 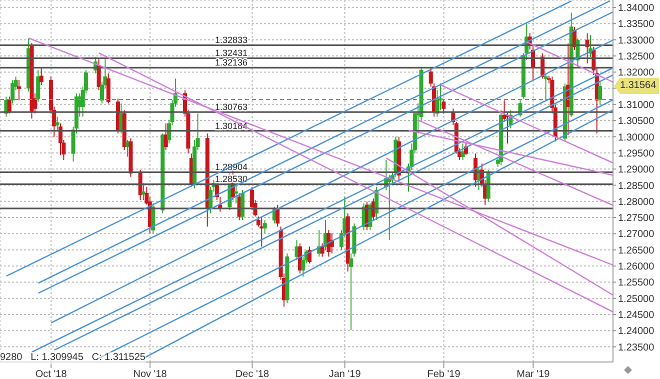 I want to click on y-tick-label: 1.28000, so click(x=636, y=202).